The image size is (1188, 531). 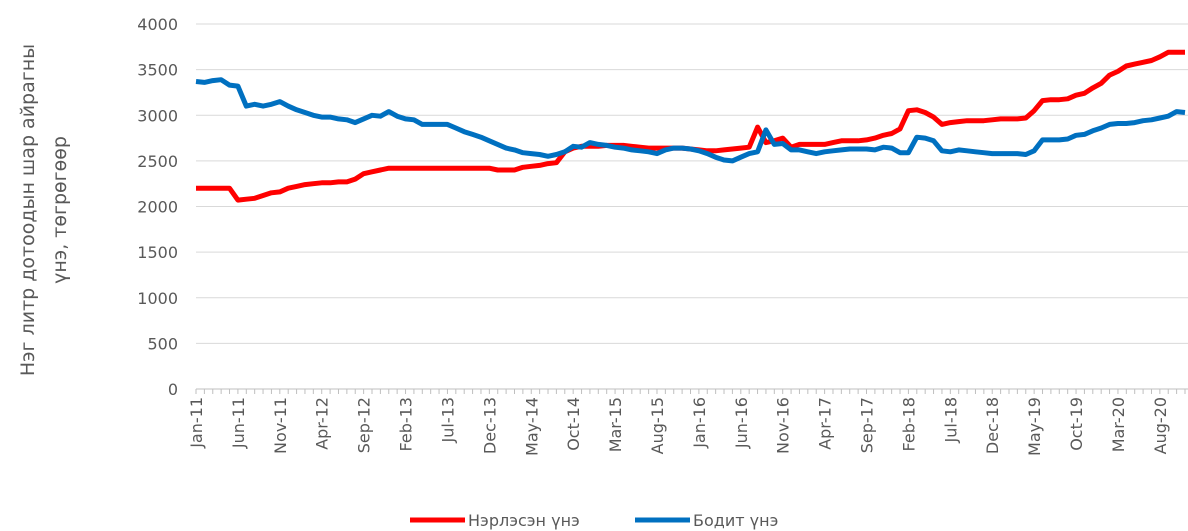 I want to click on x-tick-label: May-19, so click(x=1034, y=426).